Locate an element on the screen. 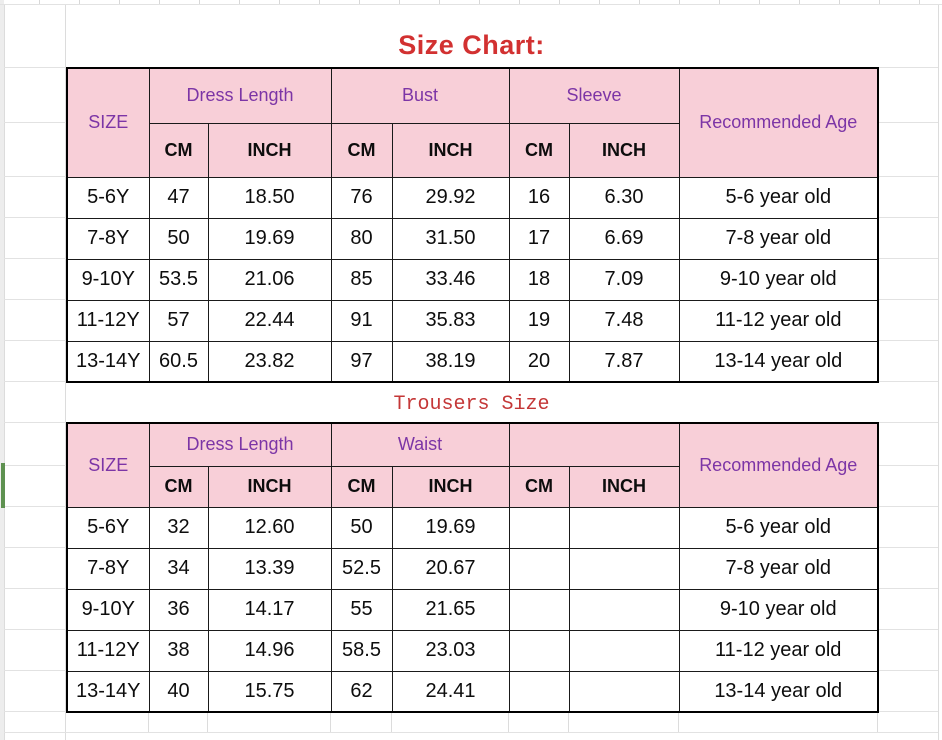  table-row: 9-10Y 36 14.17 55 21.65 9-10 year old is located at coordinates (472, 609).